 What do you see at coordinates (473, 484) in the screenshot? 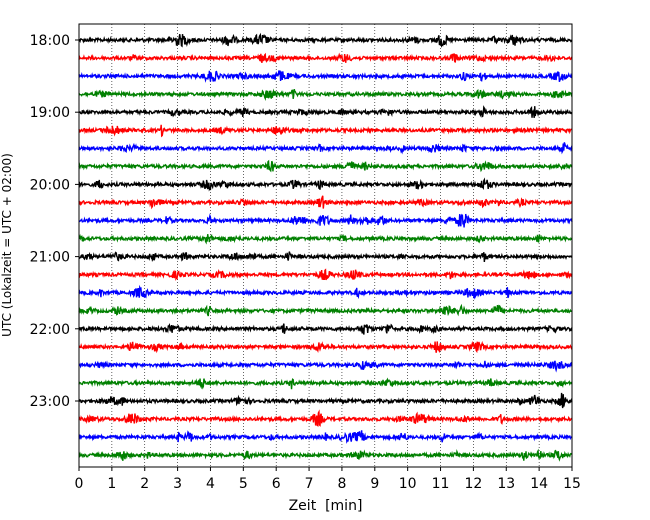
I see `x-tick-label: 12` at bounding box center [473, 484].